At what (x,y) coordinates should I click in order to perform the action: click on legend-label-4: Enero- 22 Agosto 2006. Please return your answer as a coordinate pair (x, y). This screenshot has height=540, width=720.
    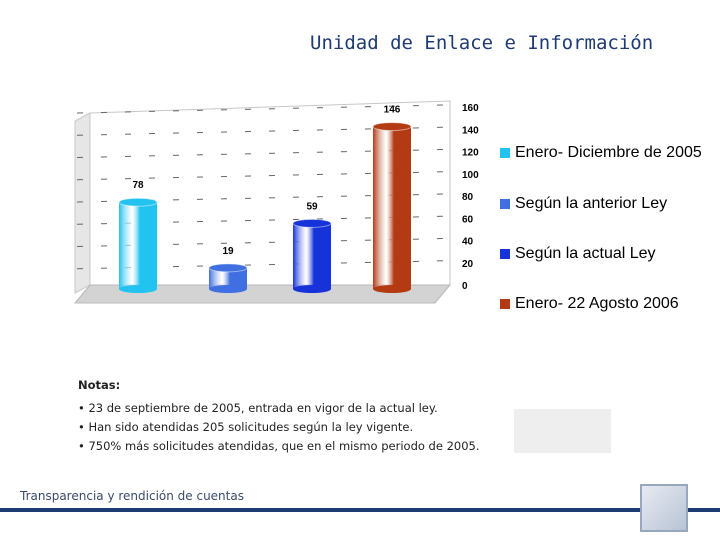
    Looking at the image, I should click on (597, 303).